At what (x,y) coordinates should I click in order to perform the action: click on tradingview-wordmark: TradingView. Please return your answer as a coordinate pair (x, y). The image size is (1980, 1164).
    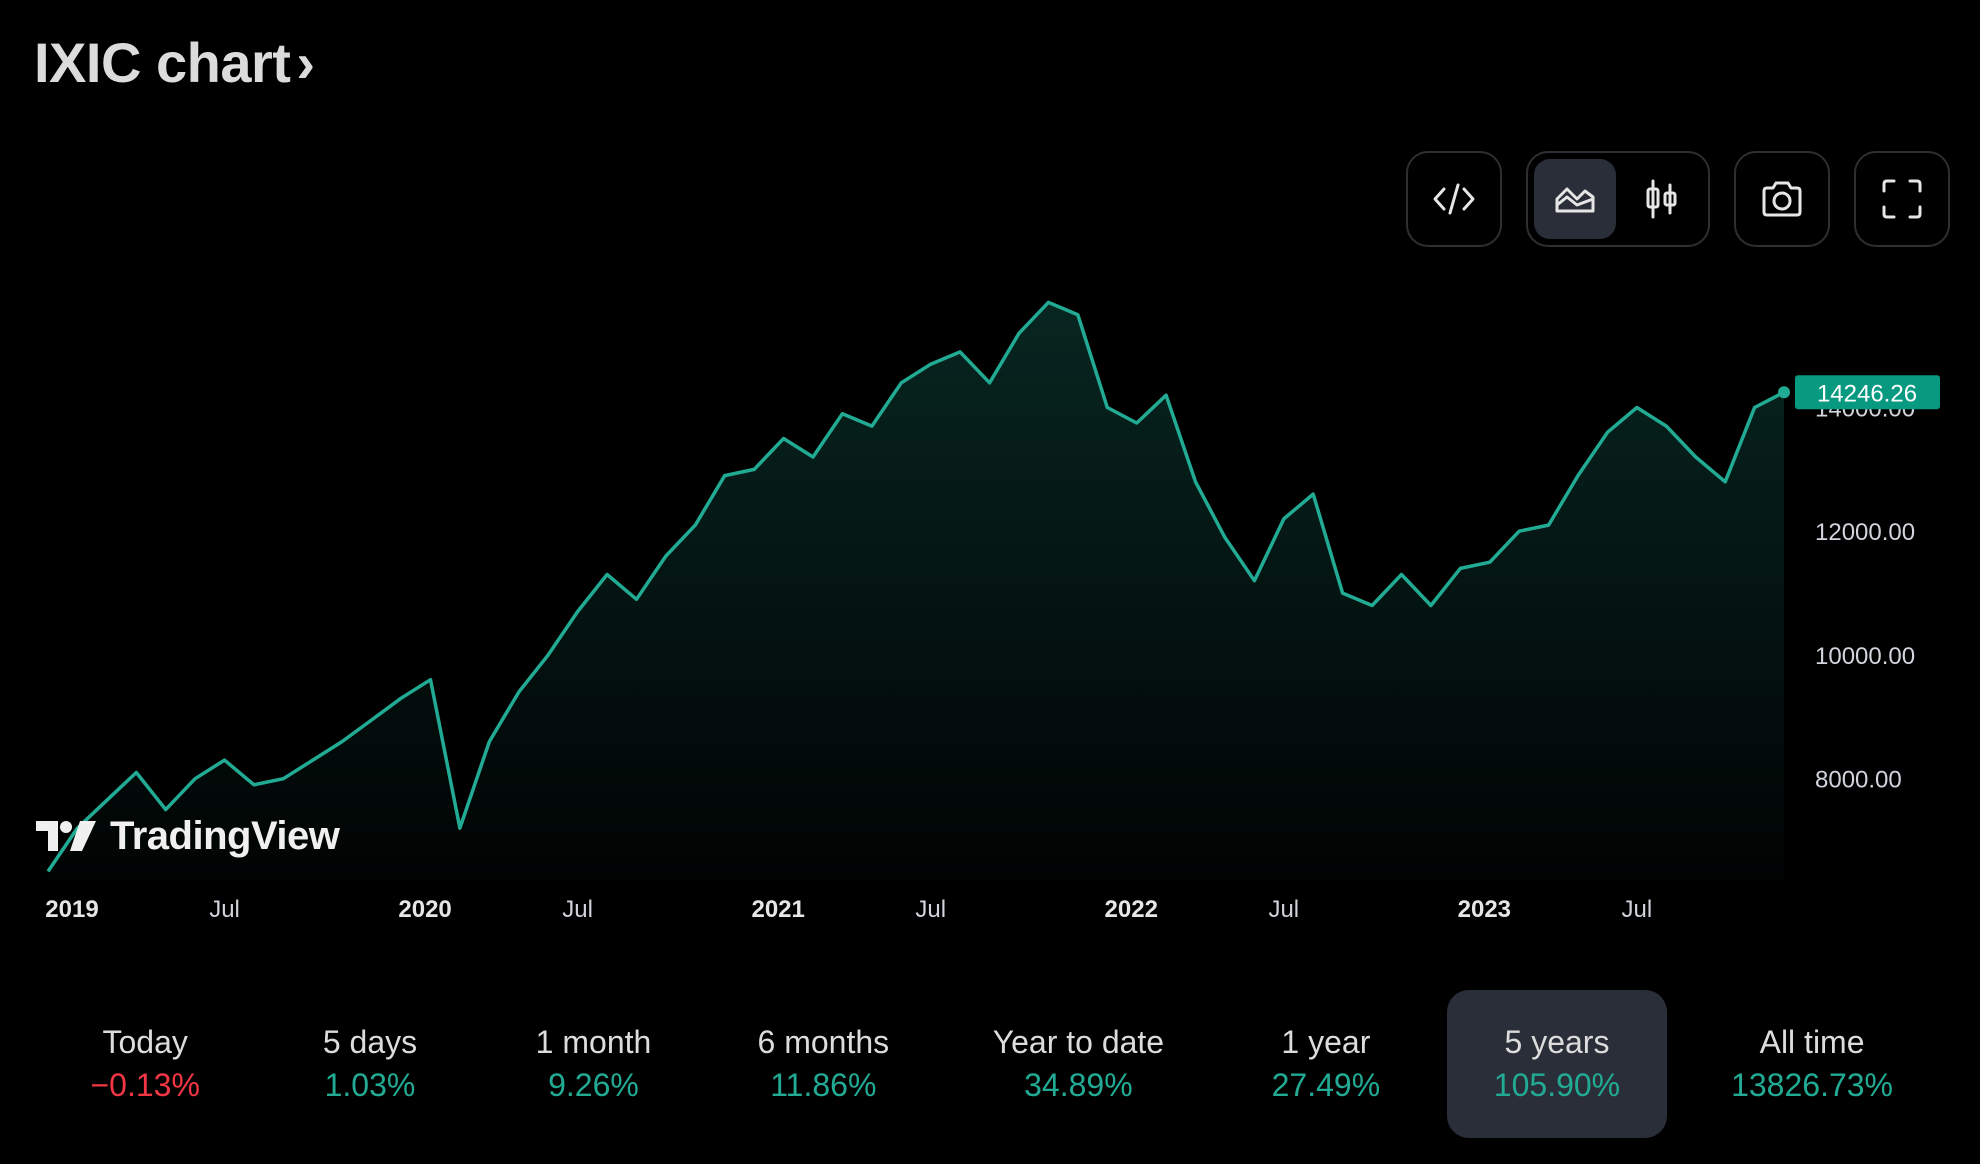
    Looking at the image, I should click on (225, 836).